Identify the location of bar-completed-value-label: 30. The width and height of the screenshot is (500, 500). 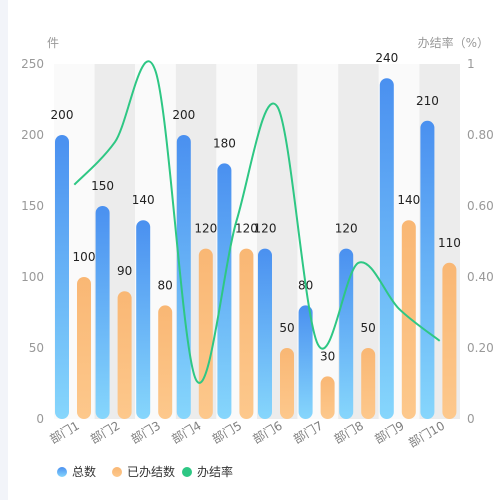
(327, 356).